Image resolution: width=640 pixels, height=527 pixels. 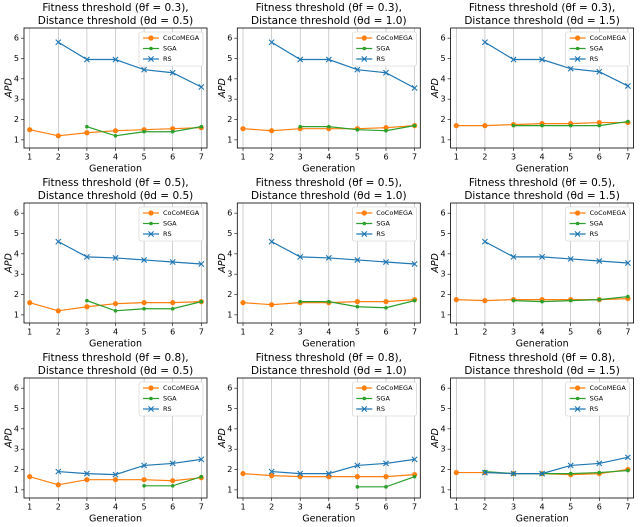 I want to click on chart-title: Fitness threshold (θf = 0.3),, so click(x=115, y=8).